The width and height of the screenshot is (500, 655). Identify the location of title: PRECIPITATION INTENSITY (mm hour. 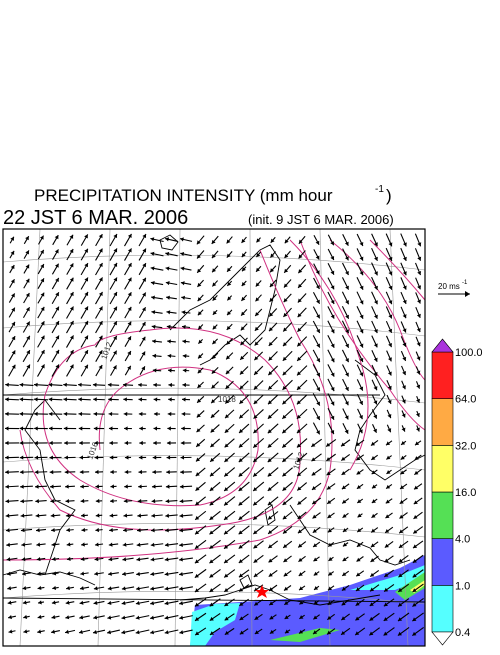
(183, 195).